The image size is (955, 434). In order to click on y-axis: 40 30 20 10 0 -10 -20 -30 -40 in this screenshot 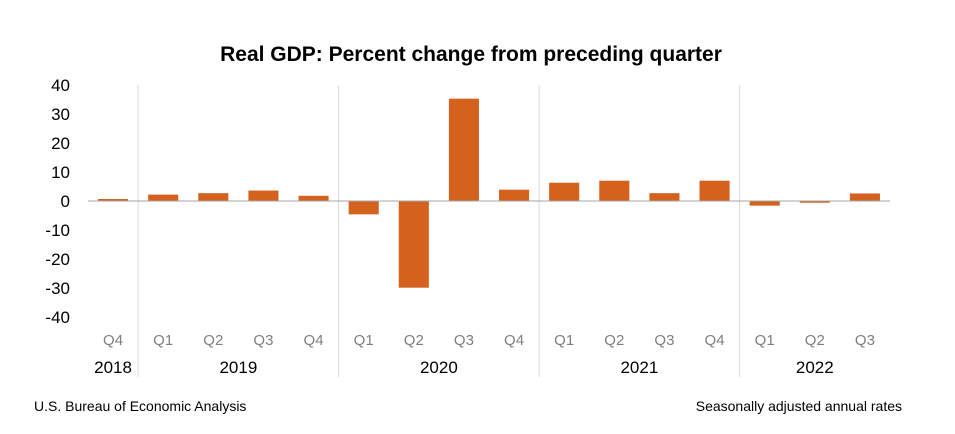, I will do `click(57, 201)`.